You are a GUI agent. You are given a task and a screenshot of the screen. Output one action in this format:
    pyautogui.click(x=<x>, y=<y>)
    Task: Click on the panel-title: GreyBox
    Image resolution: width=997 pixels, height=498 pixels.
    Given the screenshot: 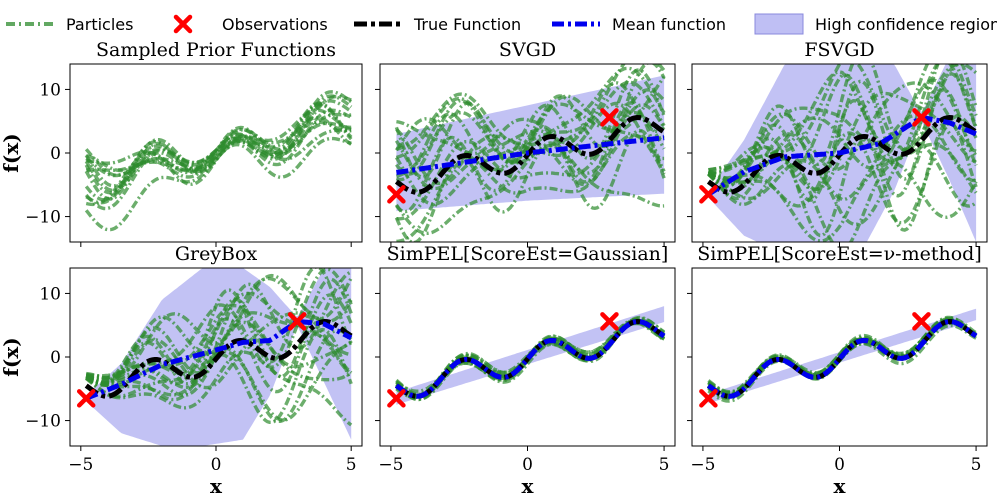 What is the action you would take?
    pyautogui.click(x=216, y=254)
    